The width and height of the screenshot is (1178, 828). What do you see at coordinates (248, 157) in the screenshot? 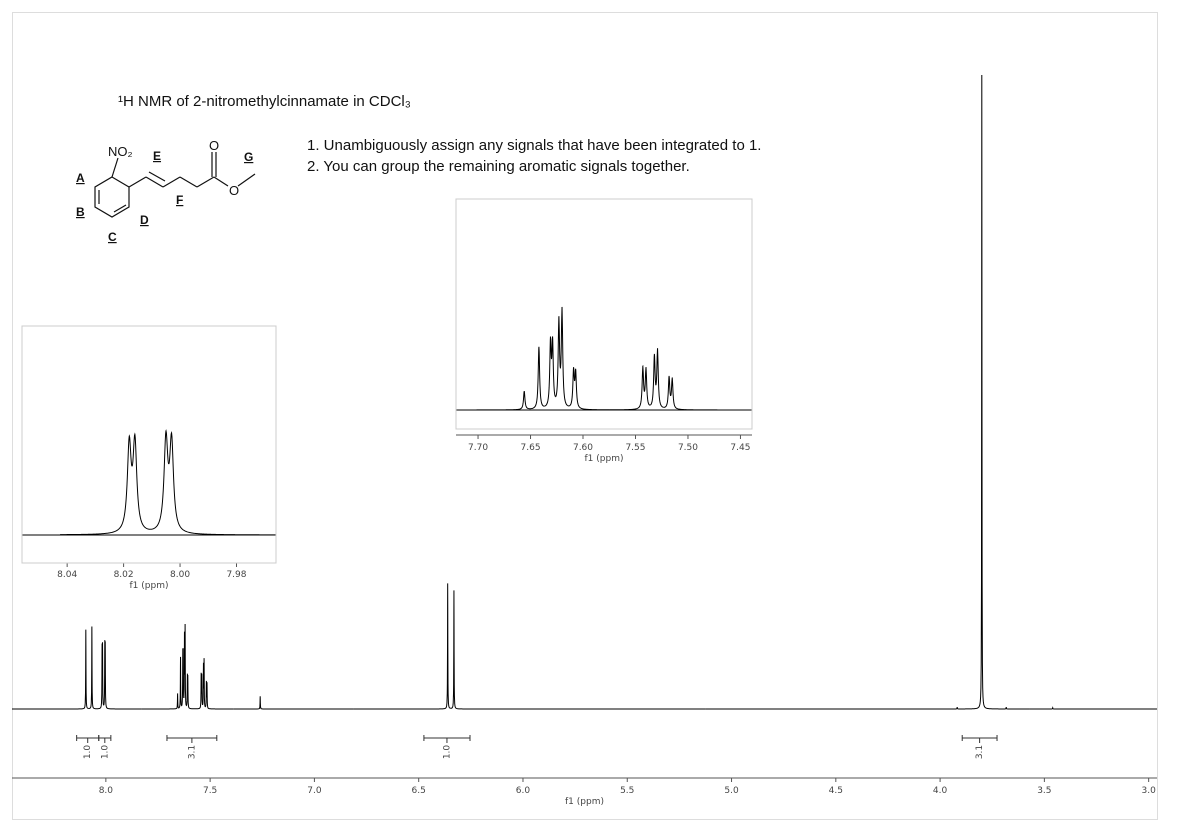
I see `proton-label: G` at bounding box center [248, 157].